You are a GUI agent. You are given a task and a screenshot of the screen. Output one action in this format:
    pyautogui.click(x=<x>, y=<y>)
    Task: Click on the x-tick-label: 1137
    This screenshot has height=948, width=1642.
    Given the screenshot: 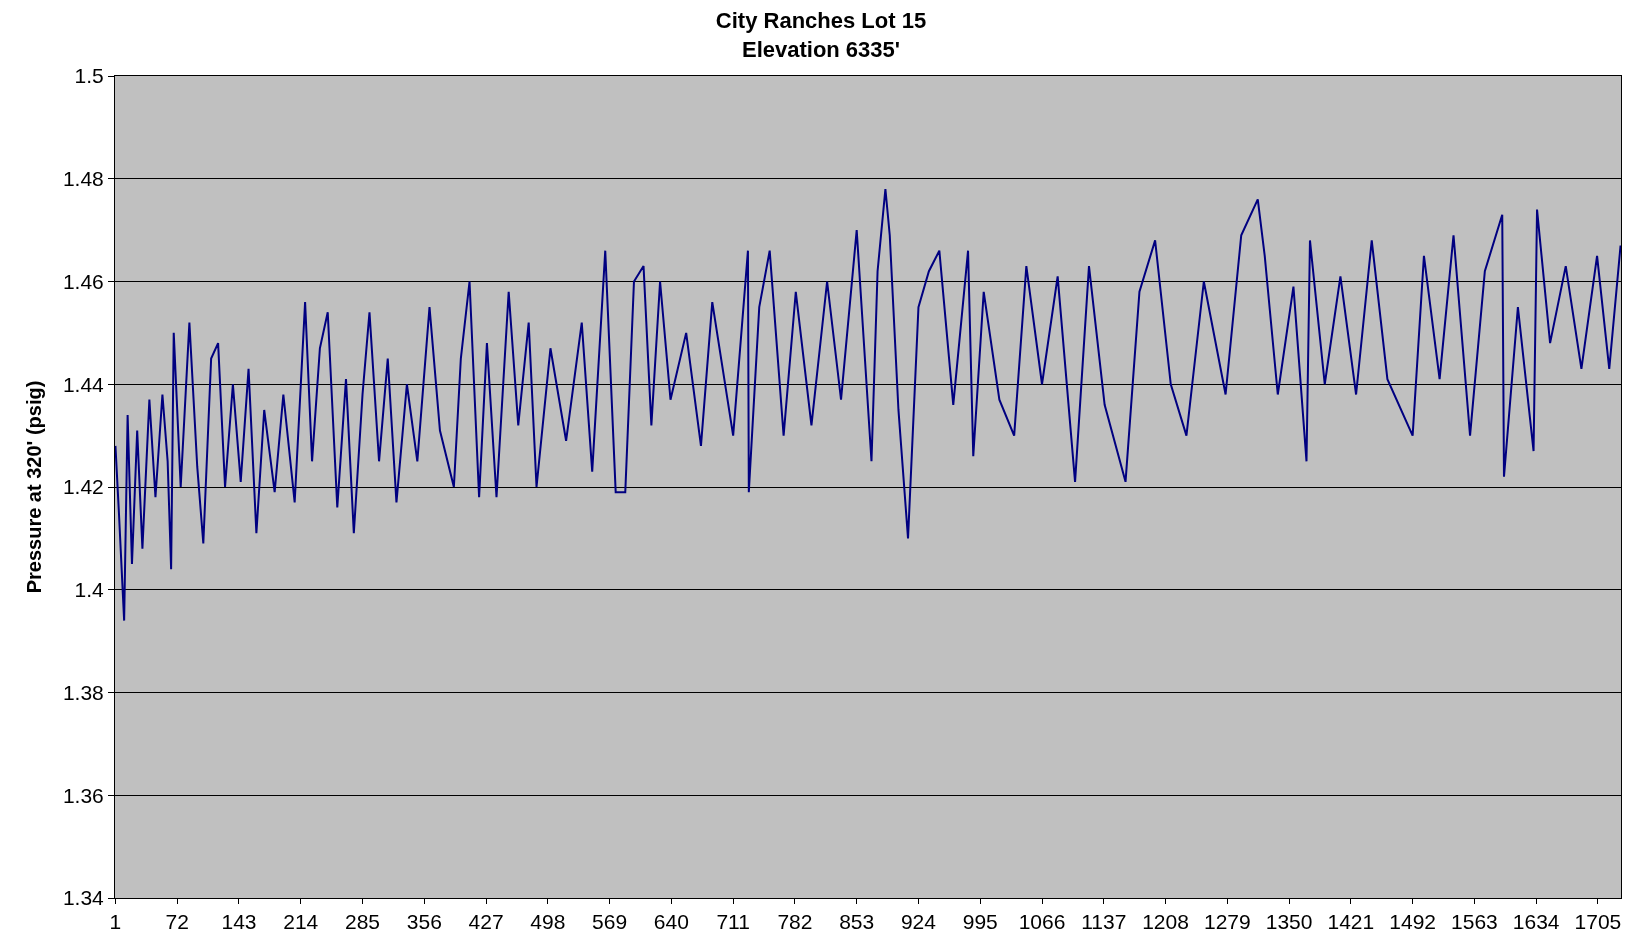 What is the action you would take?
    pyautogui.click(x=1104, y=922)
    